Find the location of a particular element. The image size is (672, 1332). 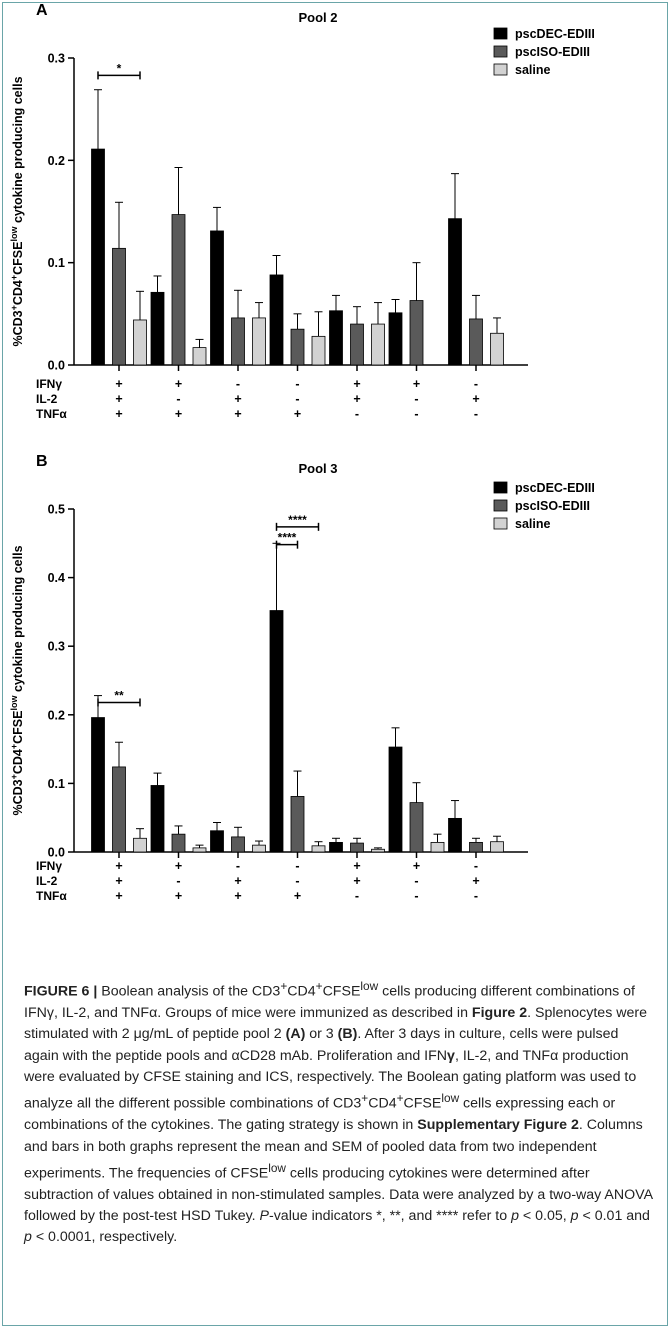

legend-label: saline is located at coordinates (532, 524).